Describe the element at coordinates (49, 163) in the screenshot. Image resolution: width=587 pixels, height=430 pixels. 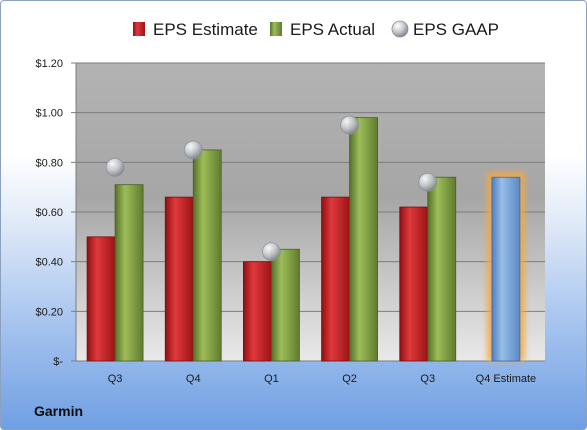
I see `y-tick-label: $0.80` at that location.